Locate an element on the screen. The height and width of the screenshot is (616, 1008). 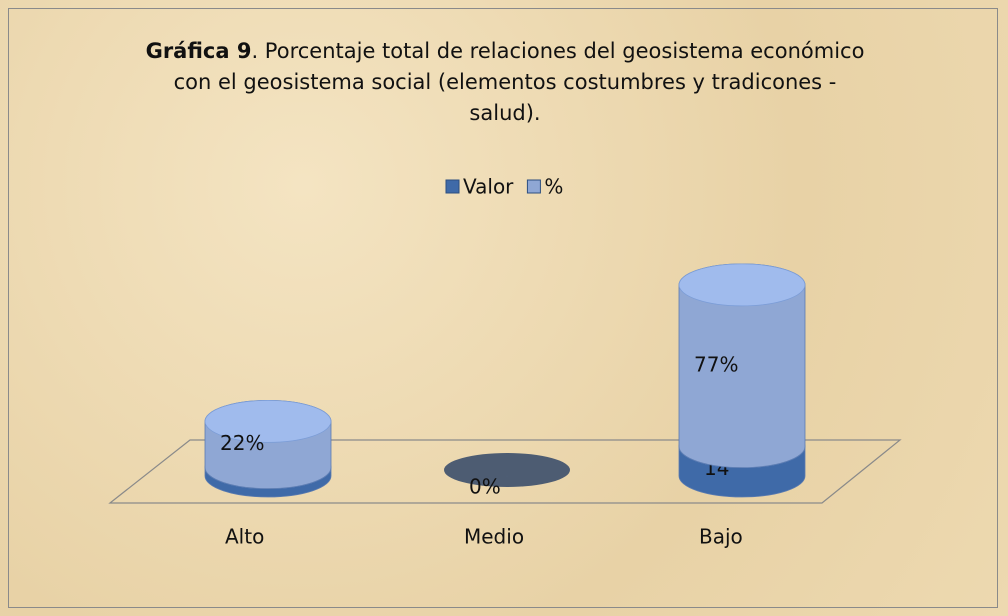
legend-label: % is located at coordinates (553, 187).